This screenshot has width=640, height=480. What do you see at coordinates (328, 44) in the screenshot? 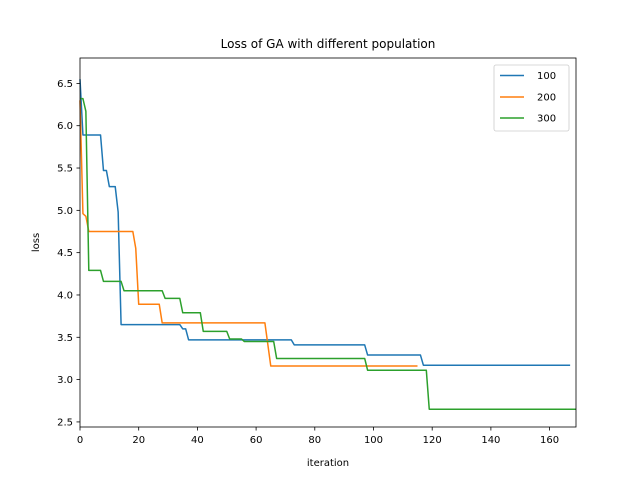
I see `chart-title: Loss of GA with different population` at bounding box center [328, 44].